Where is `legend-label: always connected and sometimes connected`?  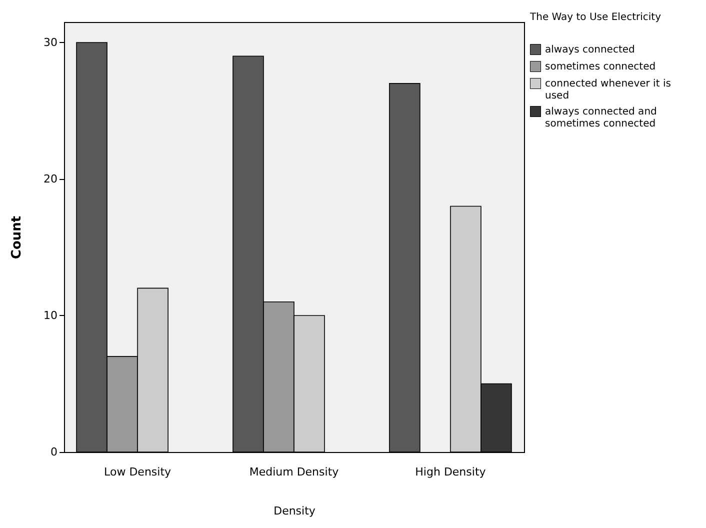
legend-label: always connected and sometimes connected is located at coordinates (601, 118).